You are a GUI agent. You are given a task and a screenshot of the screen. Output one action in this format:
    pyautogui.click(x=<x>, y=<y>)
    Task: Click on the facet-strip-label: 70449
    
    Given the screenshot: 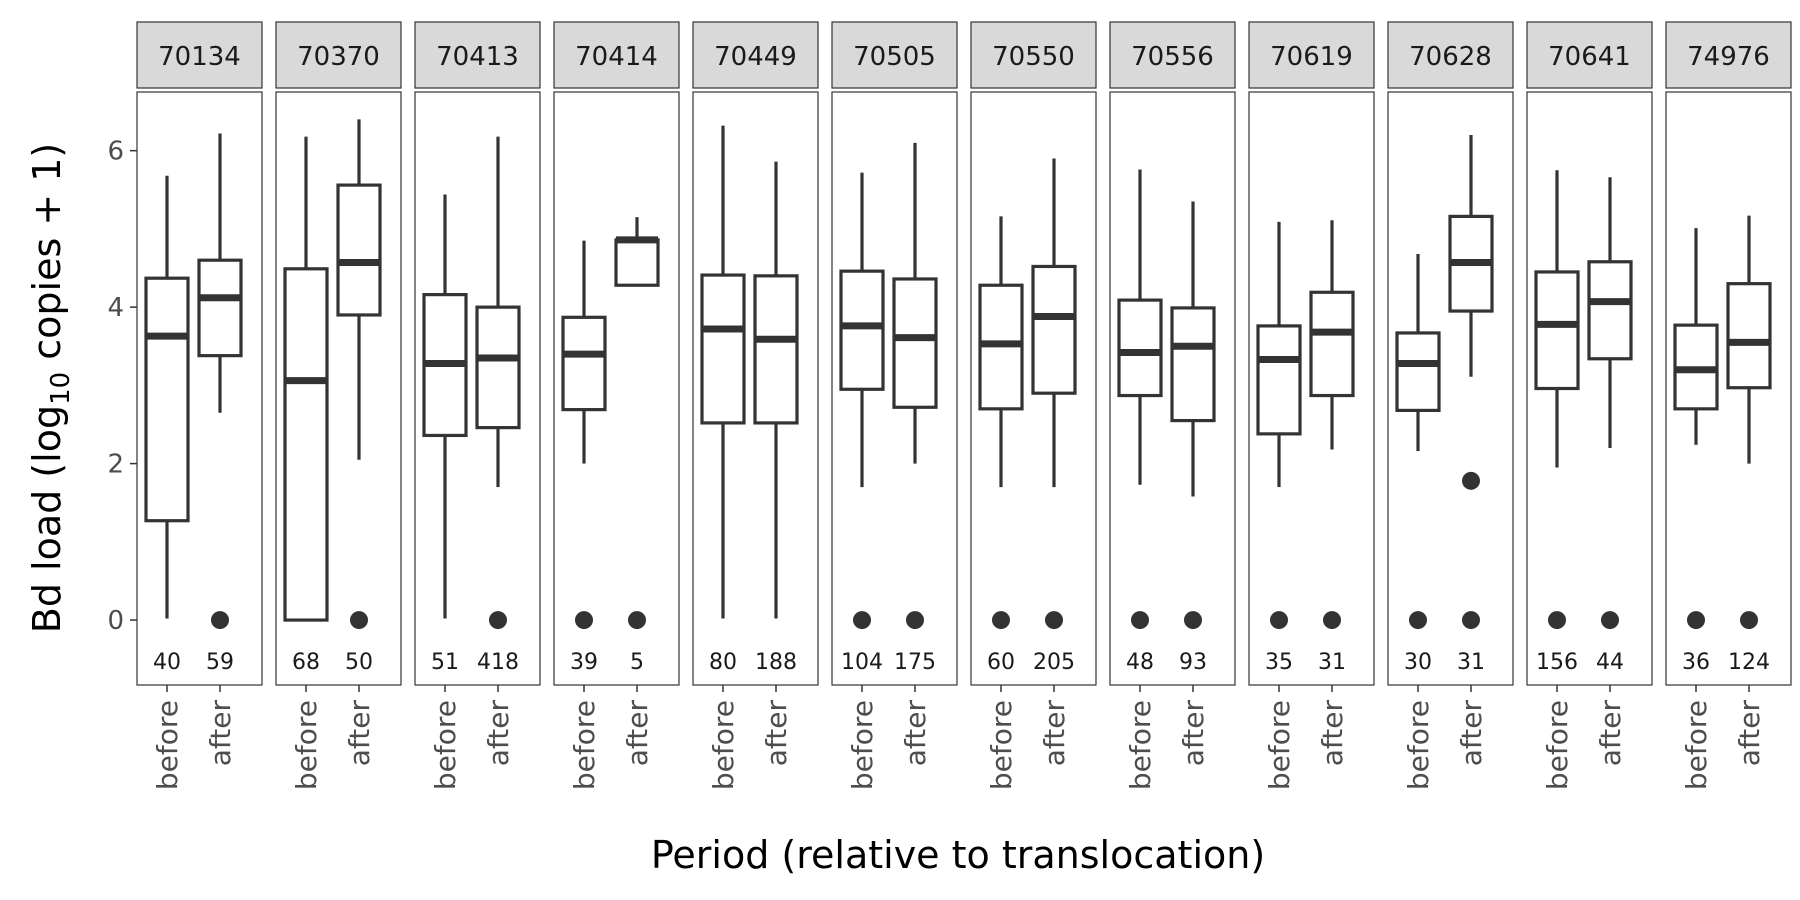 What is the action you would take?
    pyautogui.click(x=755, y=57)
    